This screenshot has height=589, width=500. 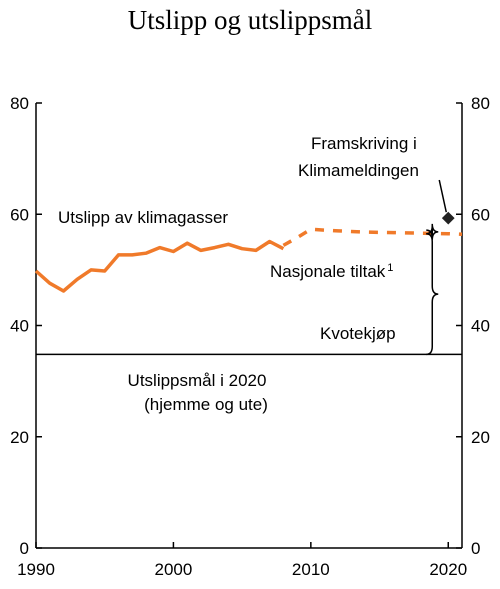 I want to click on footnote-marker: 1, so click(x=390, y=268).